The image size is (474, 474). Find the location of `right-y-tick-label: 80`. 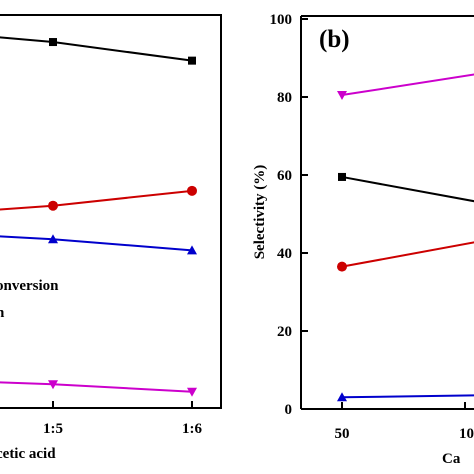

right-y-tick-label: 80 is located at coordinates (284, 98).